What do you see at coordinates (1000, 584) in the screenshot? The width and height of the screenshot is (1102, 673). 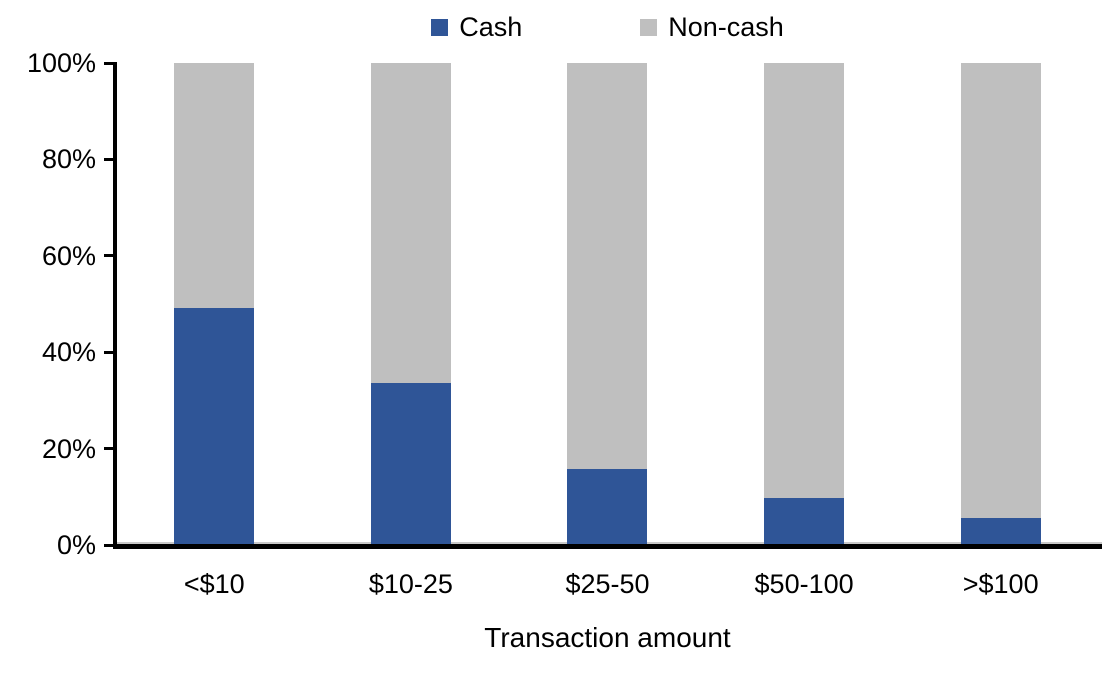 I see `x-category-label: >$100` at bounding box center [1000, 584].